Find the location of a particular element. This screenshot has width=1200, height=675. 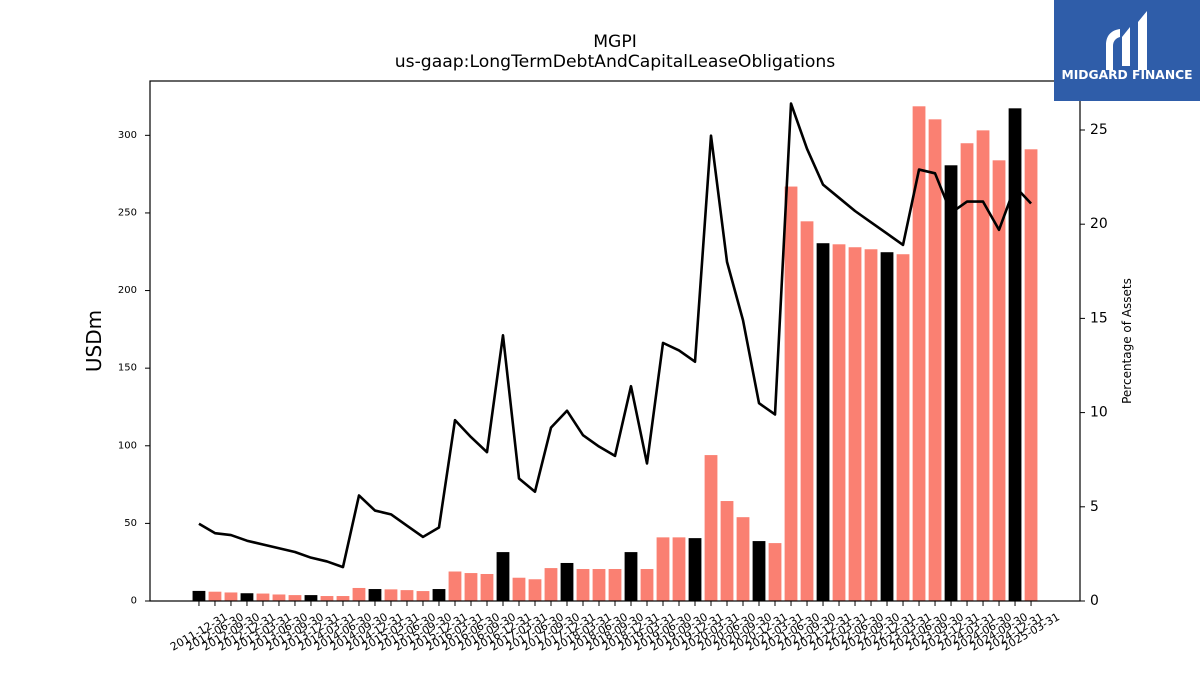

left-y-tick-label: 100 is located at coordinates (127, 445).